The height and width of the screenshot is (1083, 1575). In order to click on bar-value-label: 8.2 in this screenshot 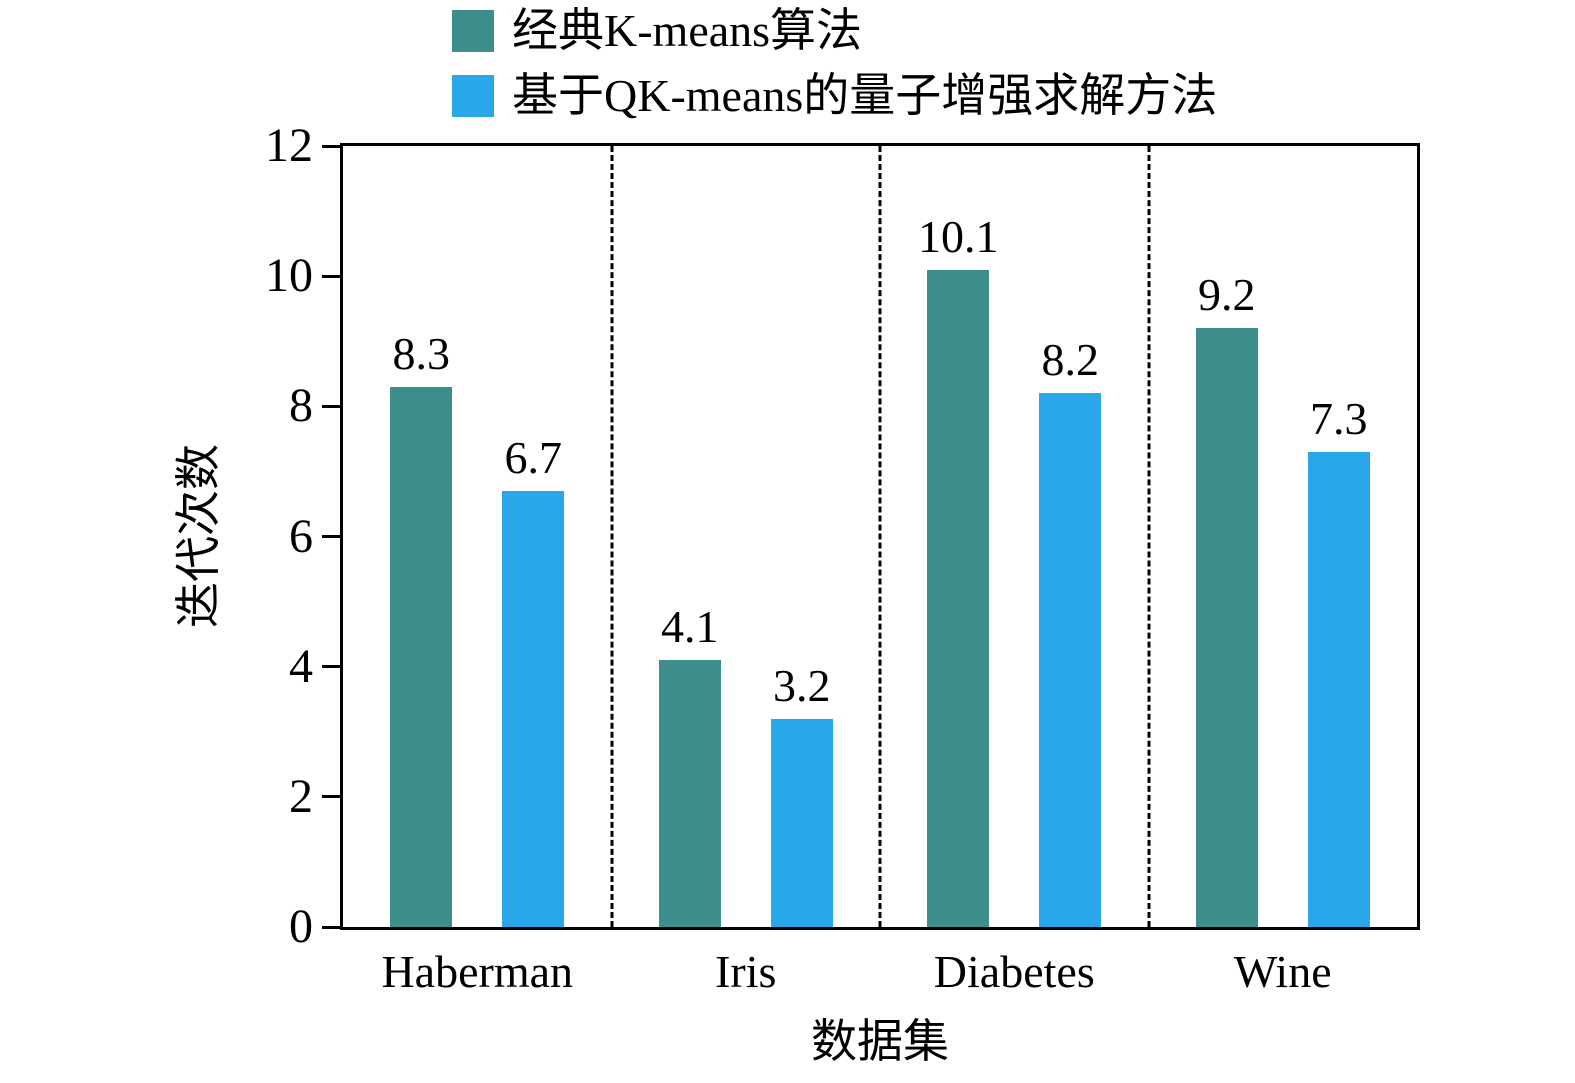, I will do `click(1070, 360)`.